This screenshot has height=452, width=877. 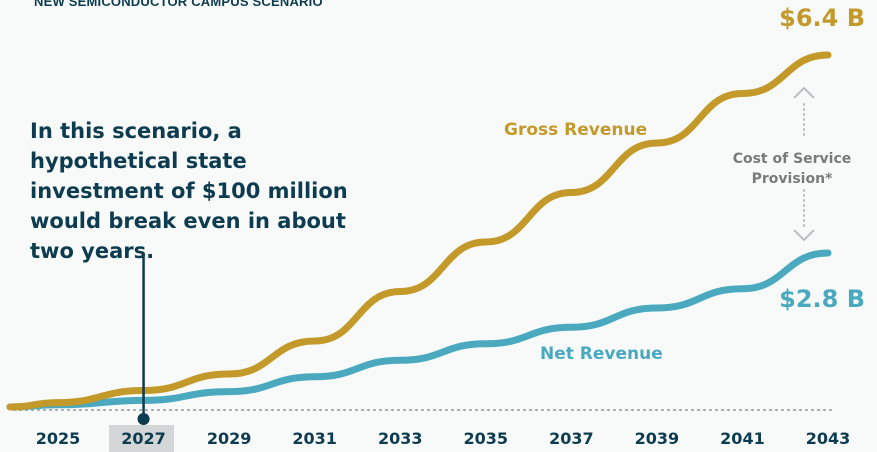 I want to click on x-tick-label: 2043, so click(x=828, y=438).